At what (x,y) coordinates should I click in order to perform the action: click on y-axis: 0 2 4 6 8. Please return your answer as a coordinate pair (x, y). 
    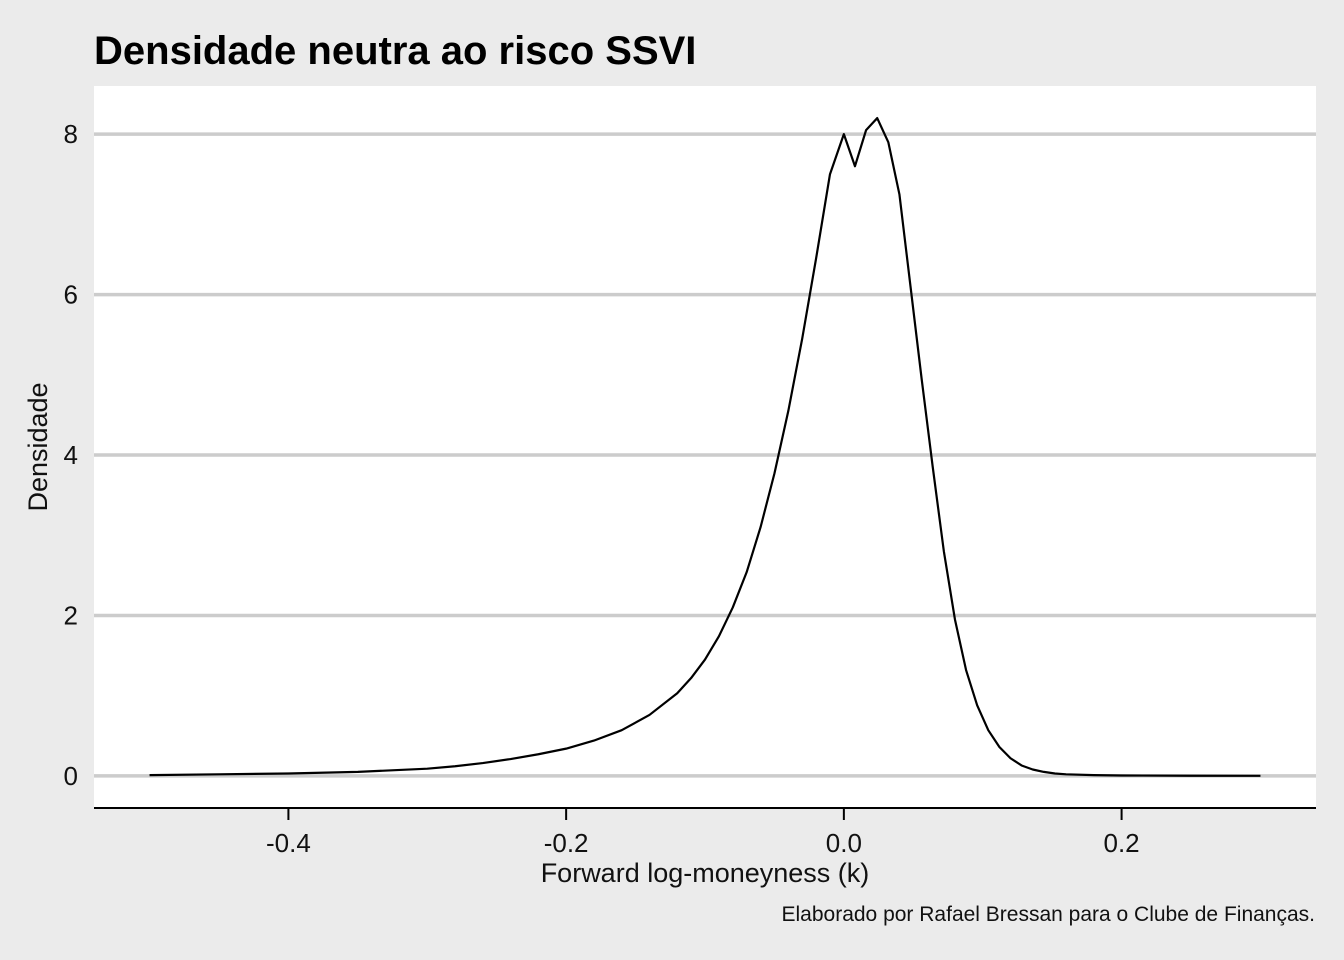
    Looking at the image, I should click on (71, 455).